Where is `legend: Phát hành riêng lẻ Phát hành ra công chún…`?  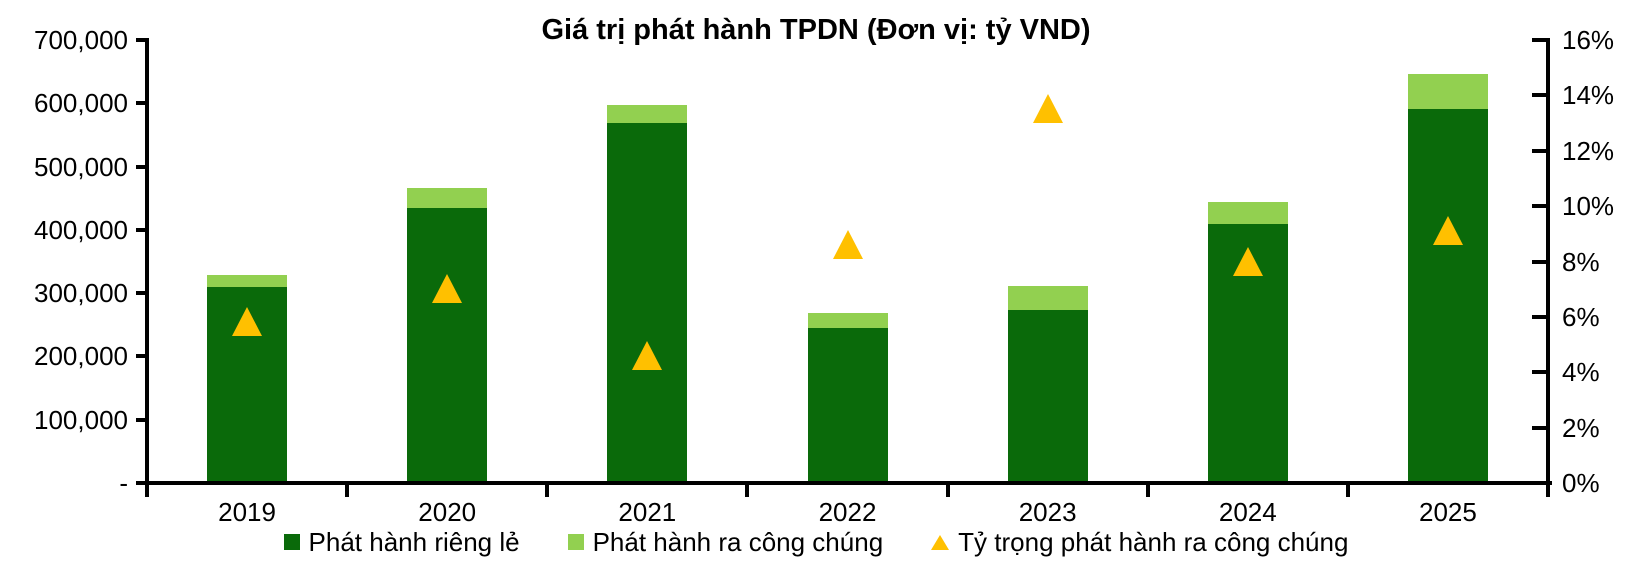 legend: Phát hành riêng lẻ Phát hành ra công chún… is located at coordinates (816, 542).